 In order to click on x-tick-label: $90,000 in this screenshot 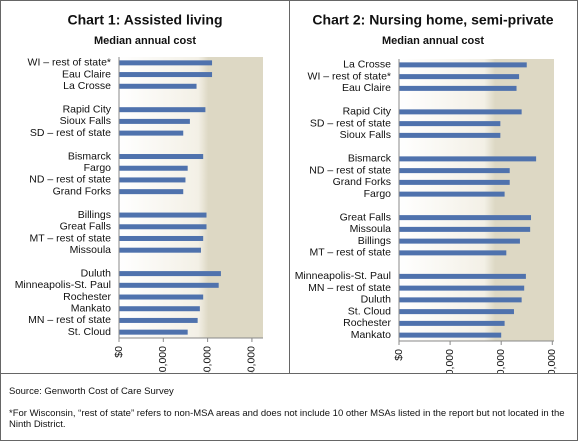, I will do `click(552, 361)`.